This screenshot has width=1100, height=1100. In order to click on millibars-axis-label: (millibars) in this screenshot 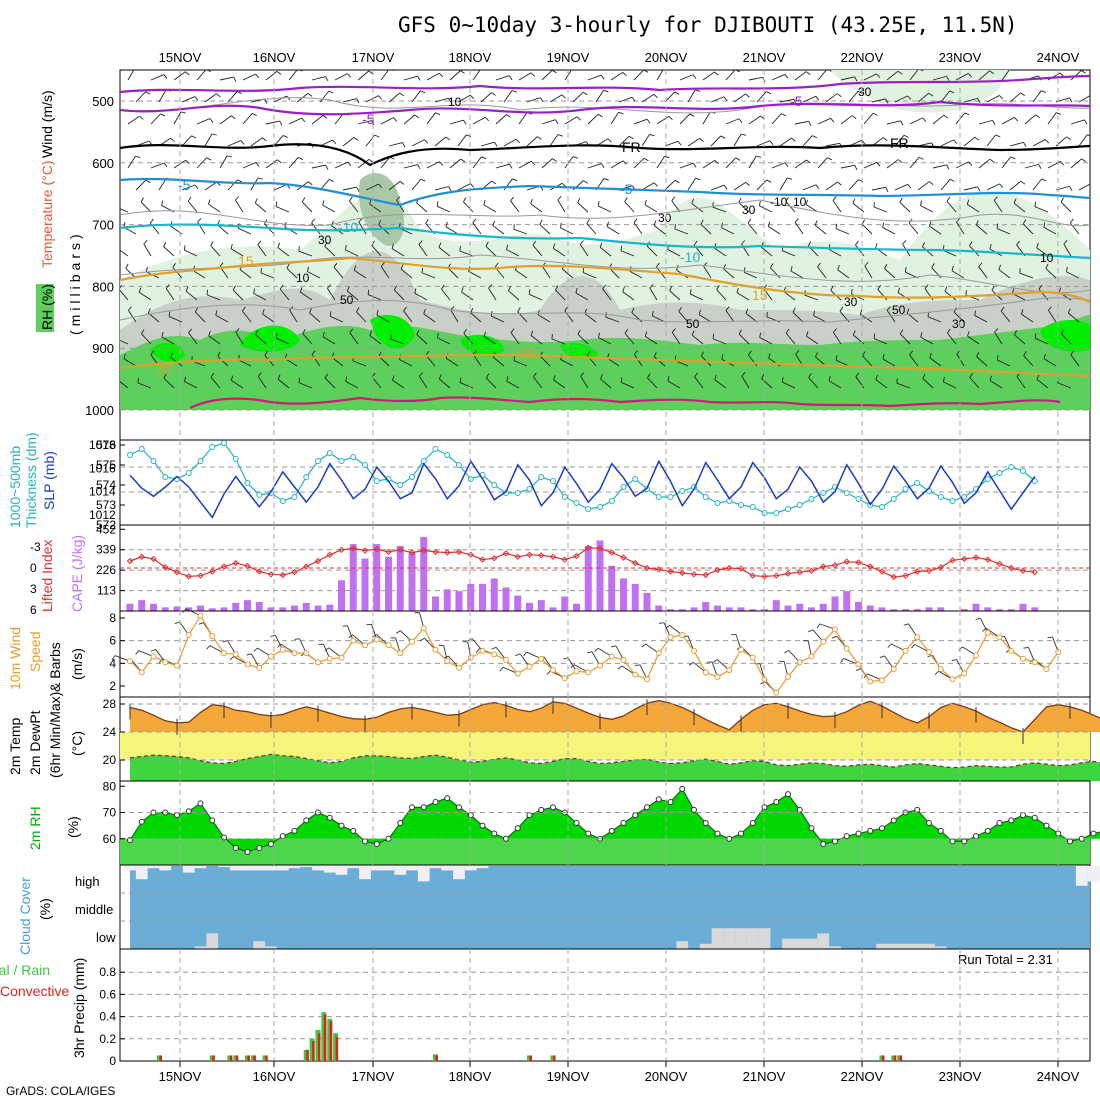, I will do `click(75, 282)`.